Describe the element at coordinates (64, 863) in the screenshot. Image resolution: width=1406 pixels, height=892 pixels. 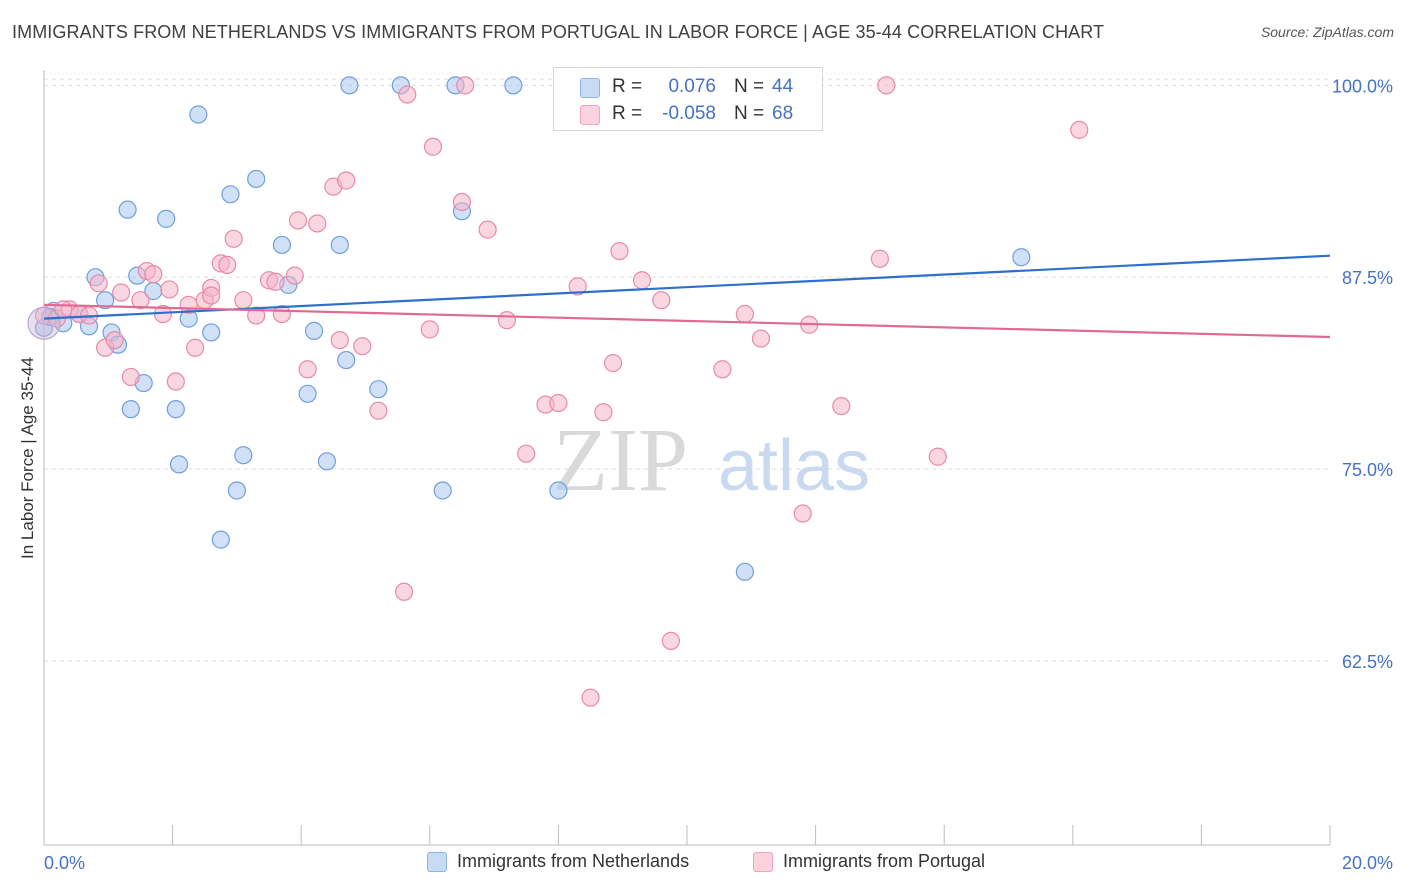
I see `x-tick-label: 0.0%` at that location.